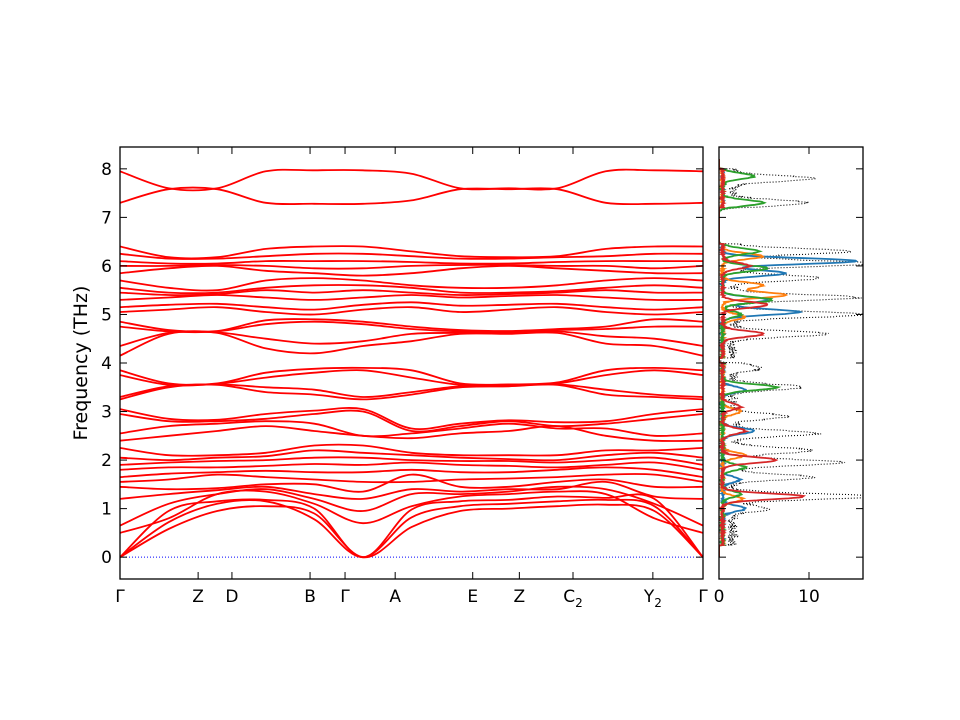  Describe the element at coordinates (719, 597) in the screenshot. I see `dos-x-tick-label: 0` at that location.